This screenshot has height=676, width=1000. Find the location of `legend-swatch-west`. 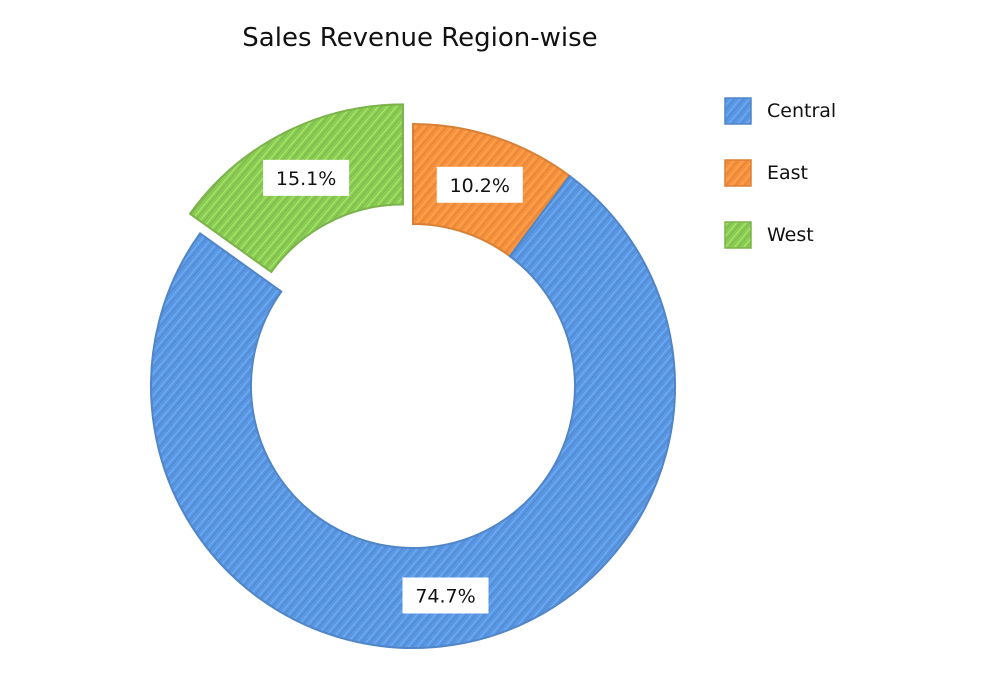

legend-swatch-west is located at coordinates (738, 235).